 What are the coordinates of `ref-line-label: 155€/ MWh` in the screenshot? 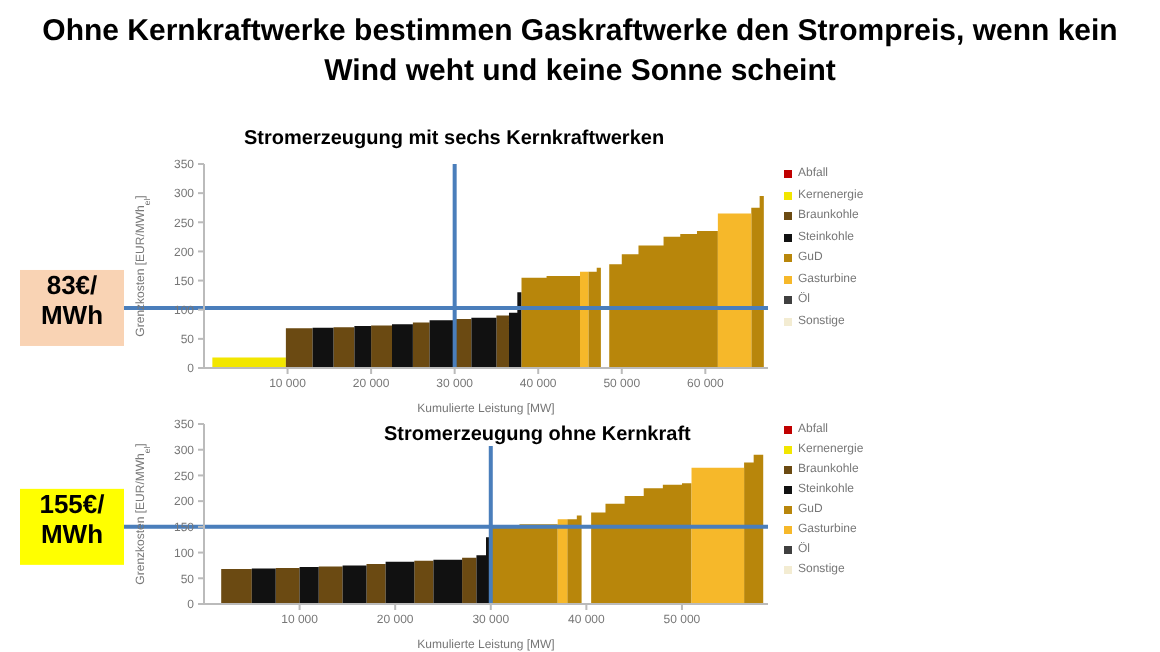 It's located at (72, 518).